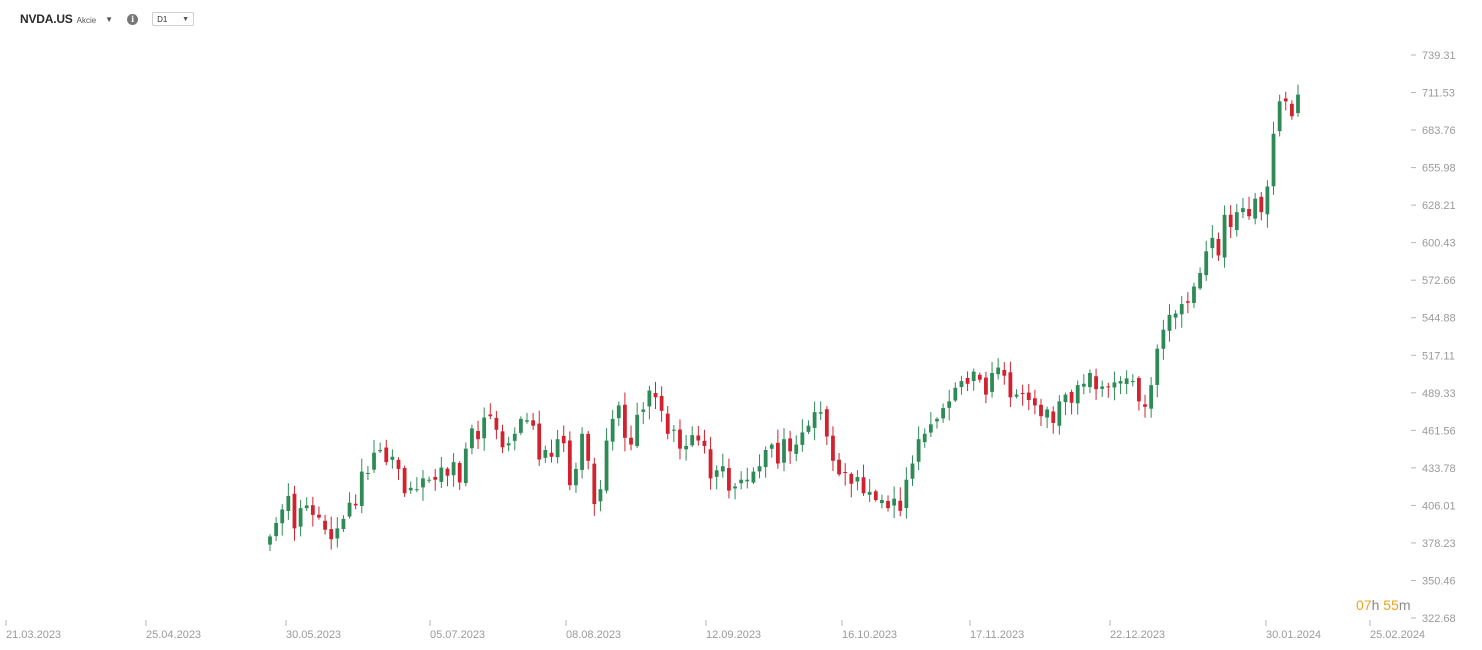 This screenshot has height=650, width=1482. What do you see at coordinates (1439, 431) in the screenshot?
I see `price-label: 461.56` at bounding box center [1439, 431].